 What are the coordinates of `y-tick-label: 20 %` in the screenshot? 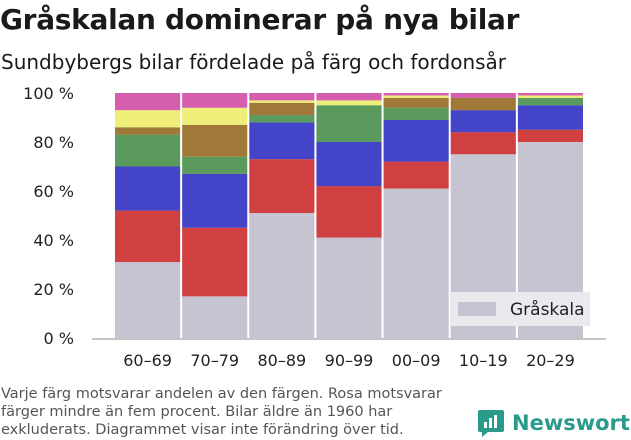 It's located at (53, 289).